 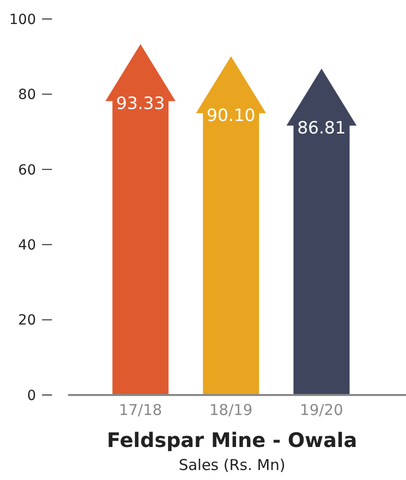 What do you see at coordinates (231, 410) in the screenshot?
I see `x-tick-label: 18/19` at bounding box center [231, 410].